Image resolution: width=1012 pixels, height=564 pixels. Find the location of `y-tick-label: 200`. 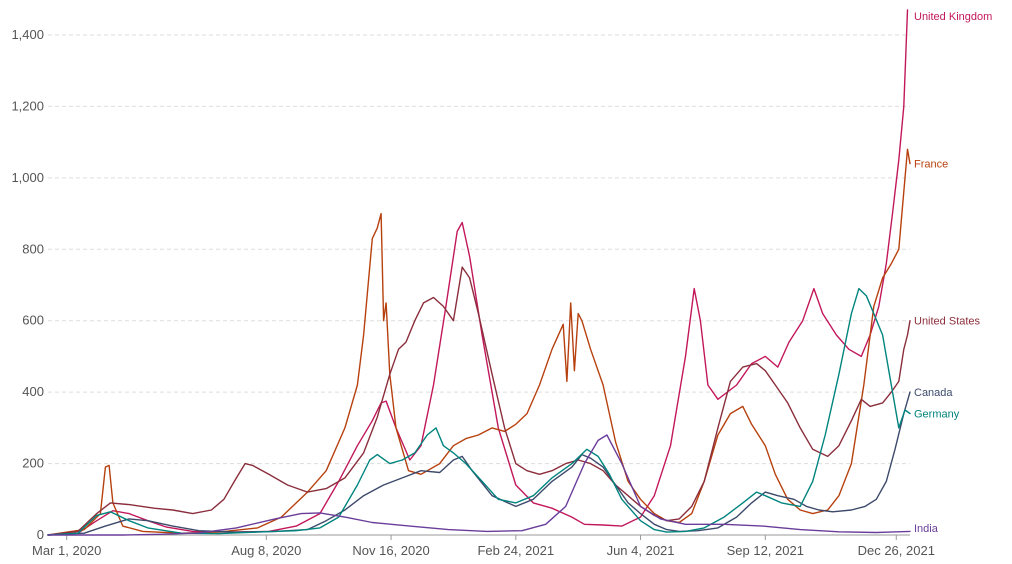

y-tick-label: 200 is located at coordinates (33, 463).